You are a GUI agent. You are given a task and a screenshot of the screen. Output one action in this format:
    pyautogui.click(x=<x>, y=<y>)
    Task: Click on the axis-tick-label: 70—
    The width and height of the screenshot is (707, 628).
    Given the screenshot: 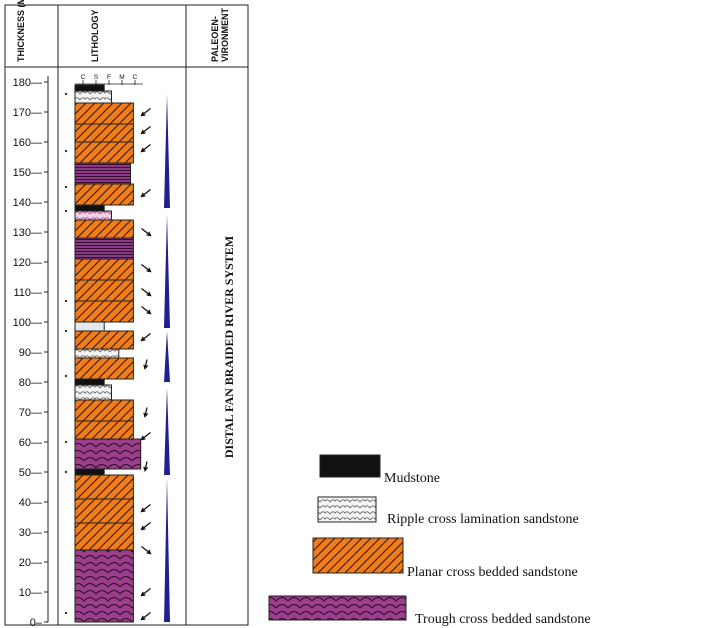 What is the action you would take?
    pyautogui.click(x=30, y=413)
    